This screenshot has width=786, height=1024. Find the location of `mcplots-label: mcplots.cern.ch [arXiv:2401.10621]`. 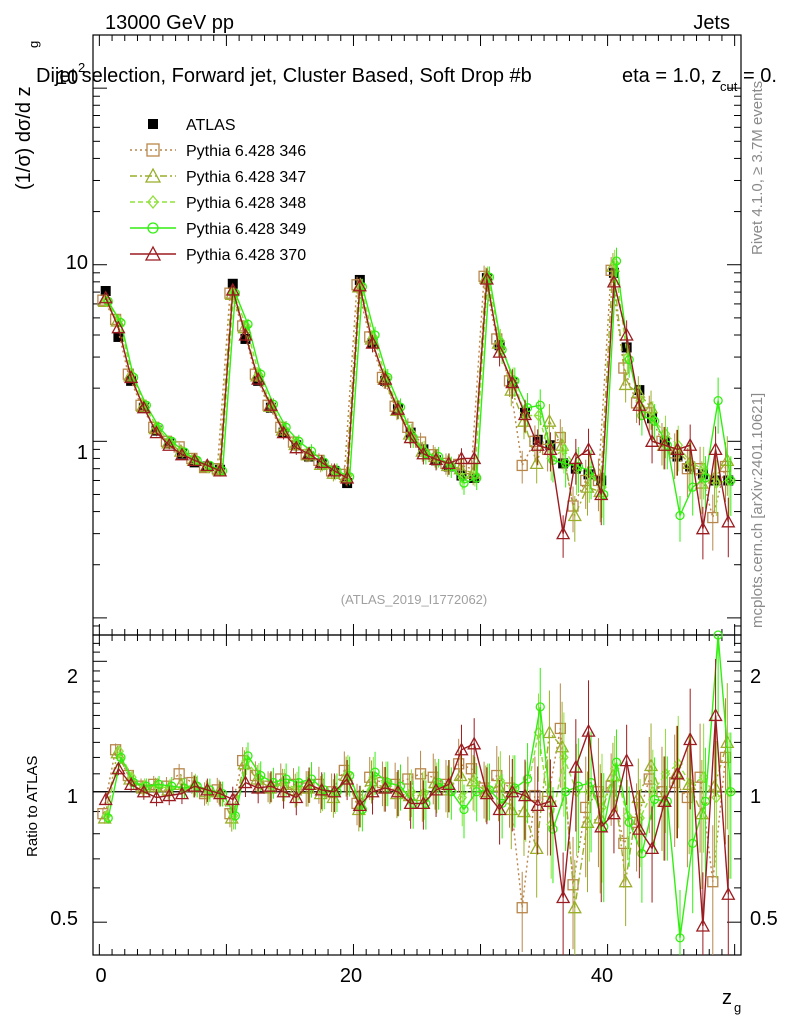

mcplots-label: mcplots.cern.ch [arXiv:2401.10621] is located at coordinates (757, 510).